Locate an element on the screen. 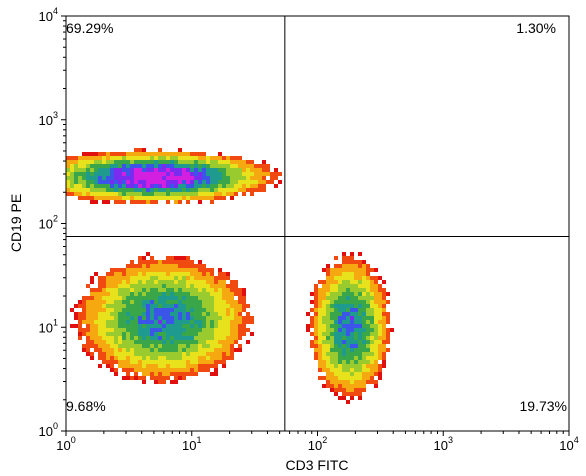  quadrant-lower-left-percent: 9.68% is located at coordinates (86, 406).